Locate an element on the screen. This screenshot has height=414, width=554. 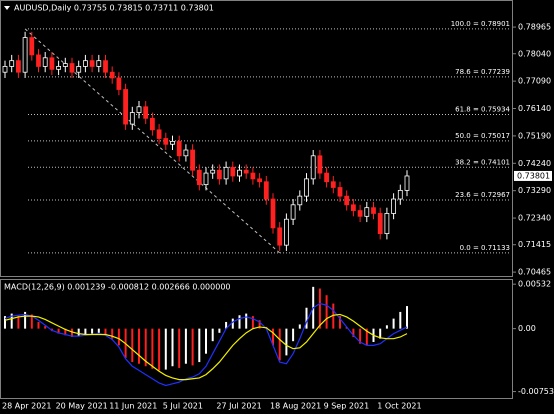
x-tick-label: 1 Oct 2021 is located at coordinates (399, 406).